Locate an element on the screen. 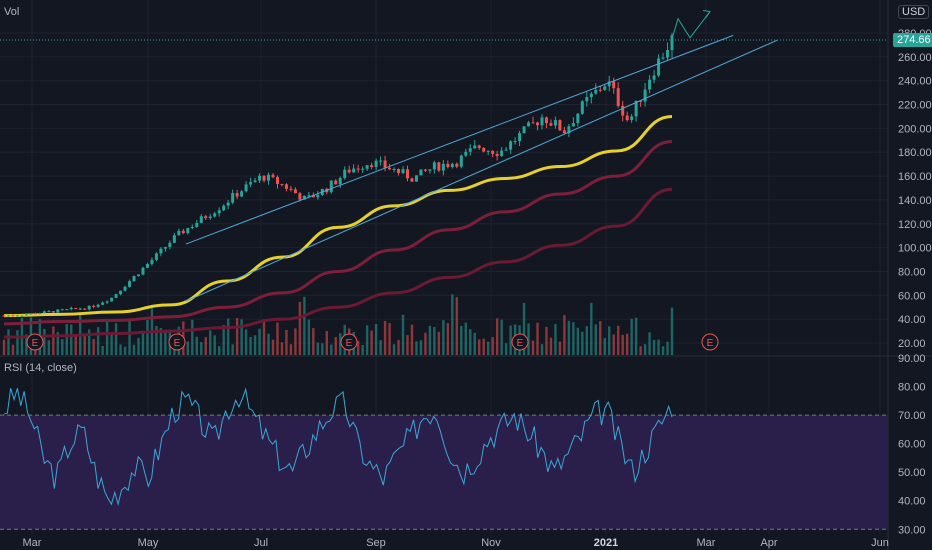  currency-button: USD is located at coordinates (914, 12).